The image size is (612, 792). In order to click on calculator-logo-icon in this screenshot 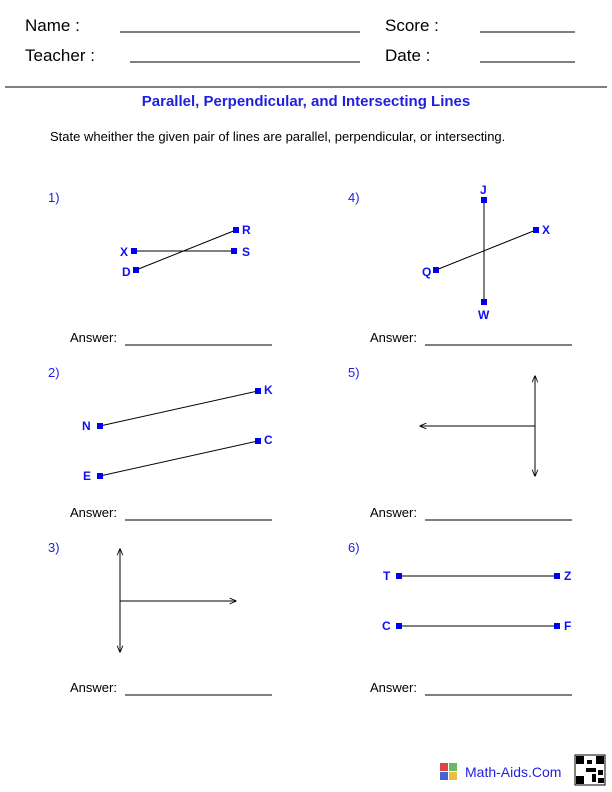, I will do `click(448, 771)`.